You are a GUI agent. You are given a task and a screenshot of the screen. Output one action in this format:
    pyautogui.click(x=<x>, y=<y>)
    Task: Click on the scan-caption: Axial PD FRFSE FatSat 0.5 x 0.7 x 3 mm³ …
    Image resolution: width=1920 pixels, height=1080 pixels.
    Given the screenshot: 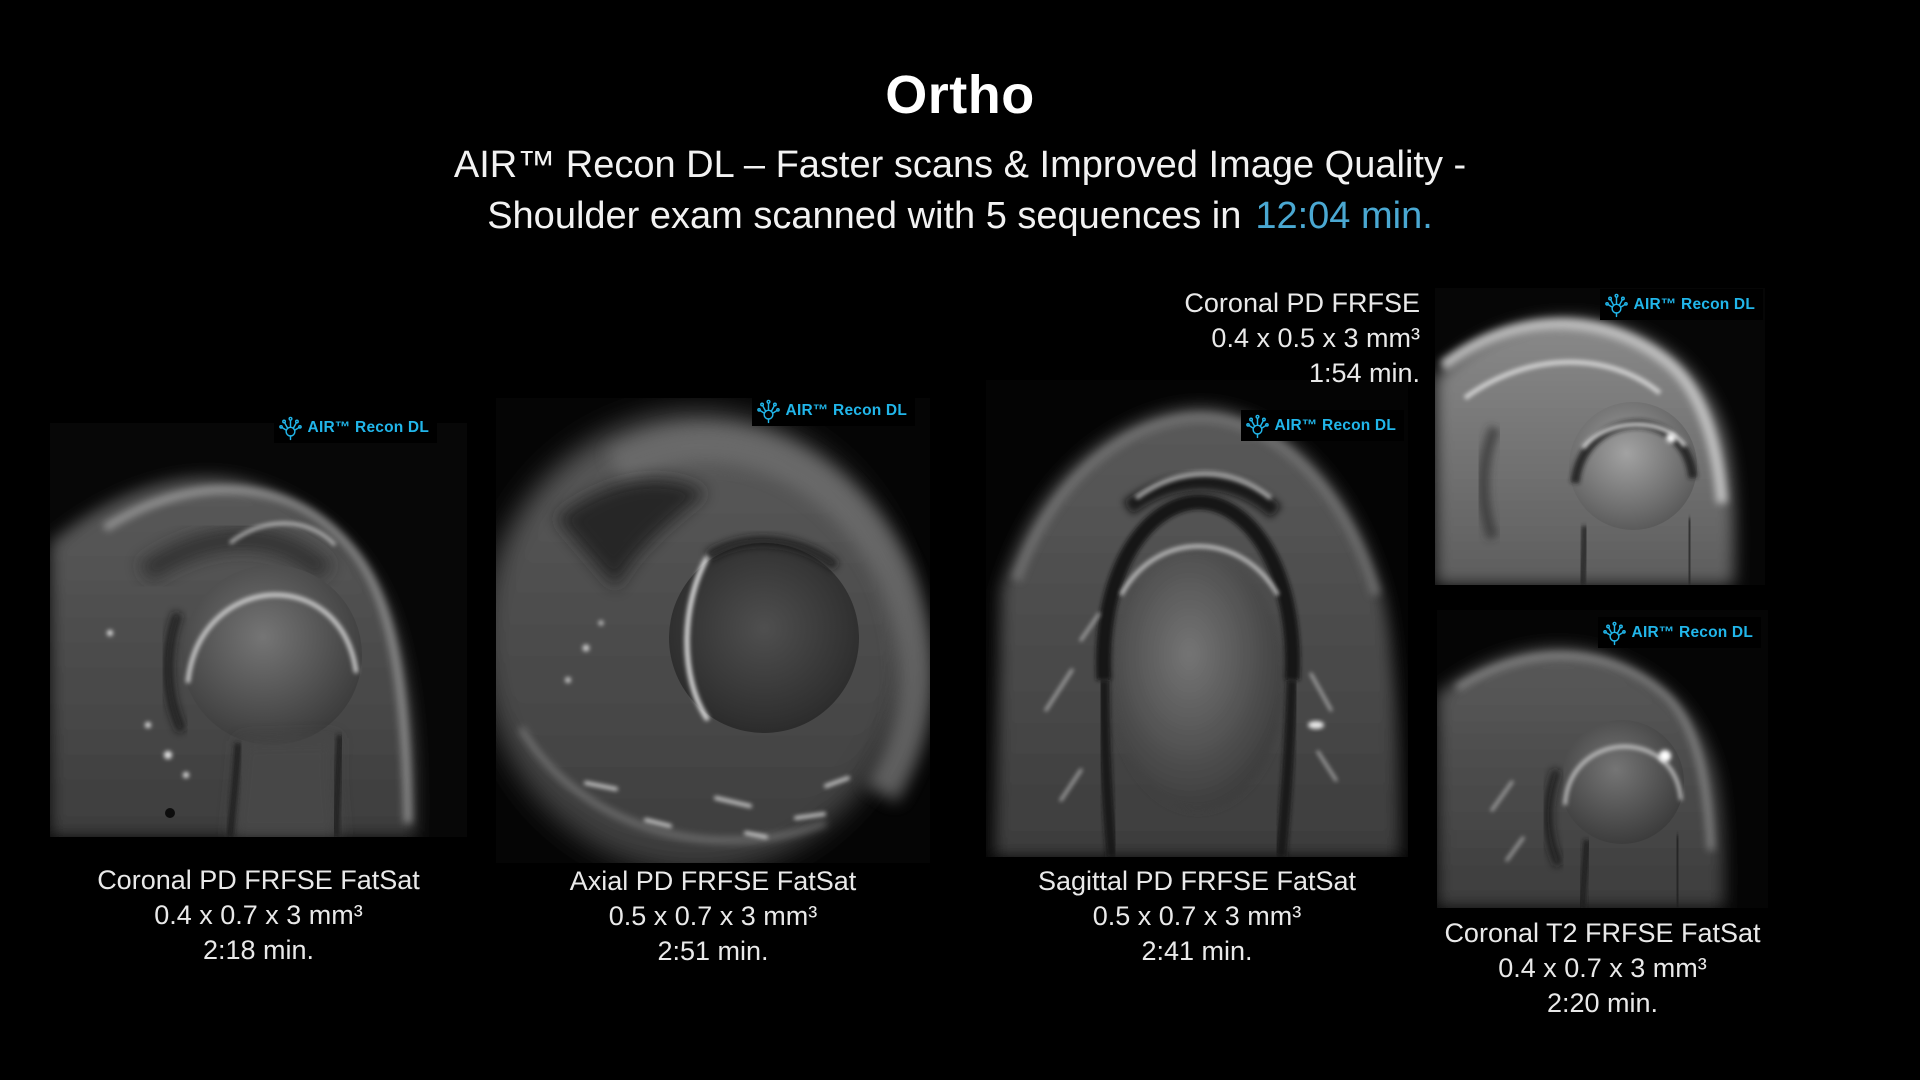 What is the action you would take?
    pyautogui.click(x=713, y=916)
    